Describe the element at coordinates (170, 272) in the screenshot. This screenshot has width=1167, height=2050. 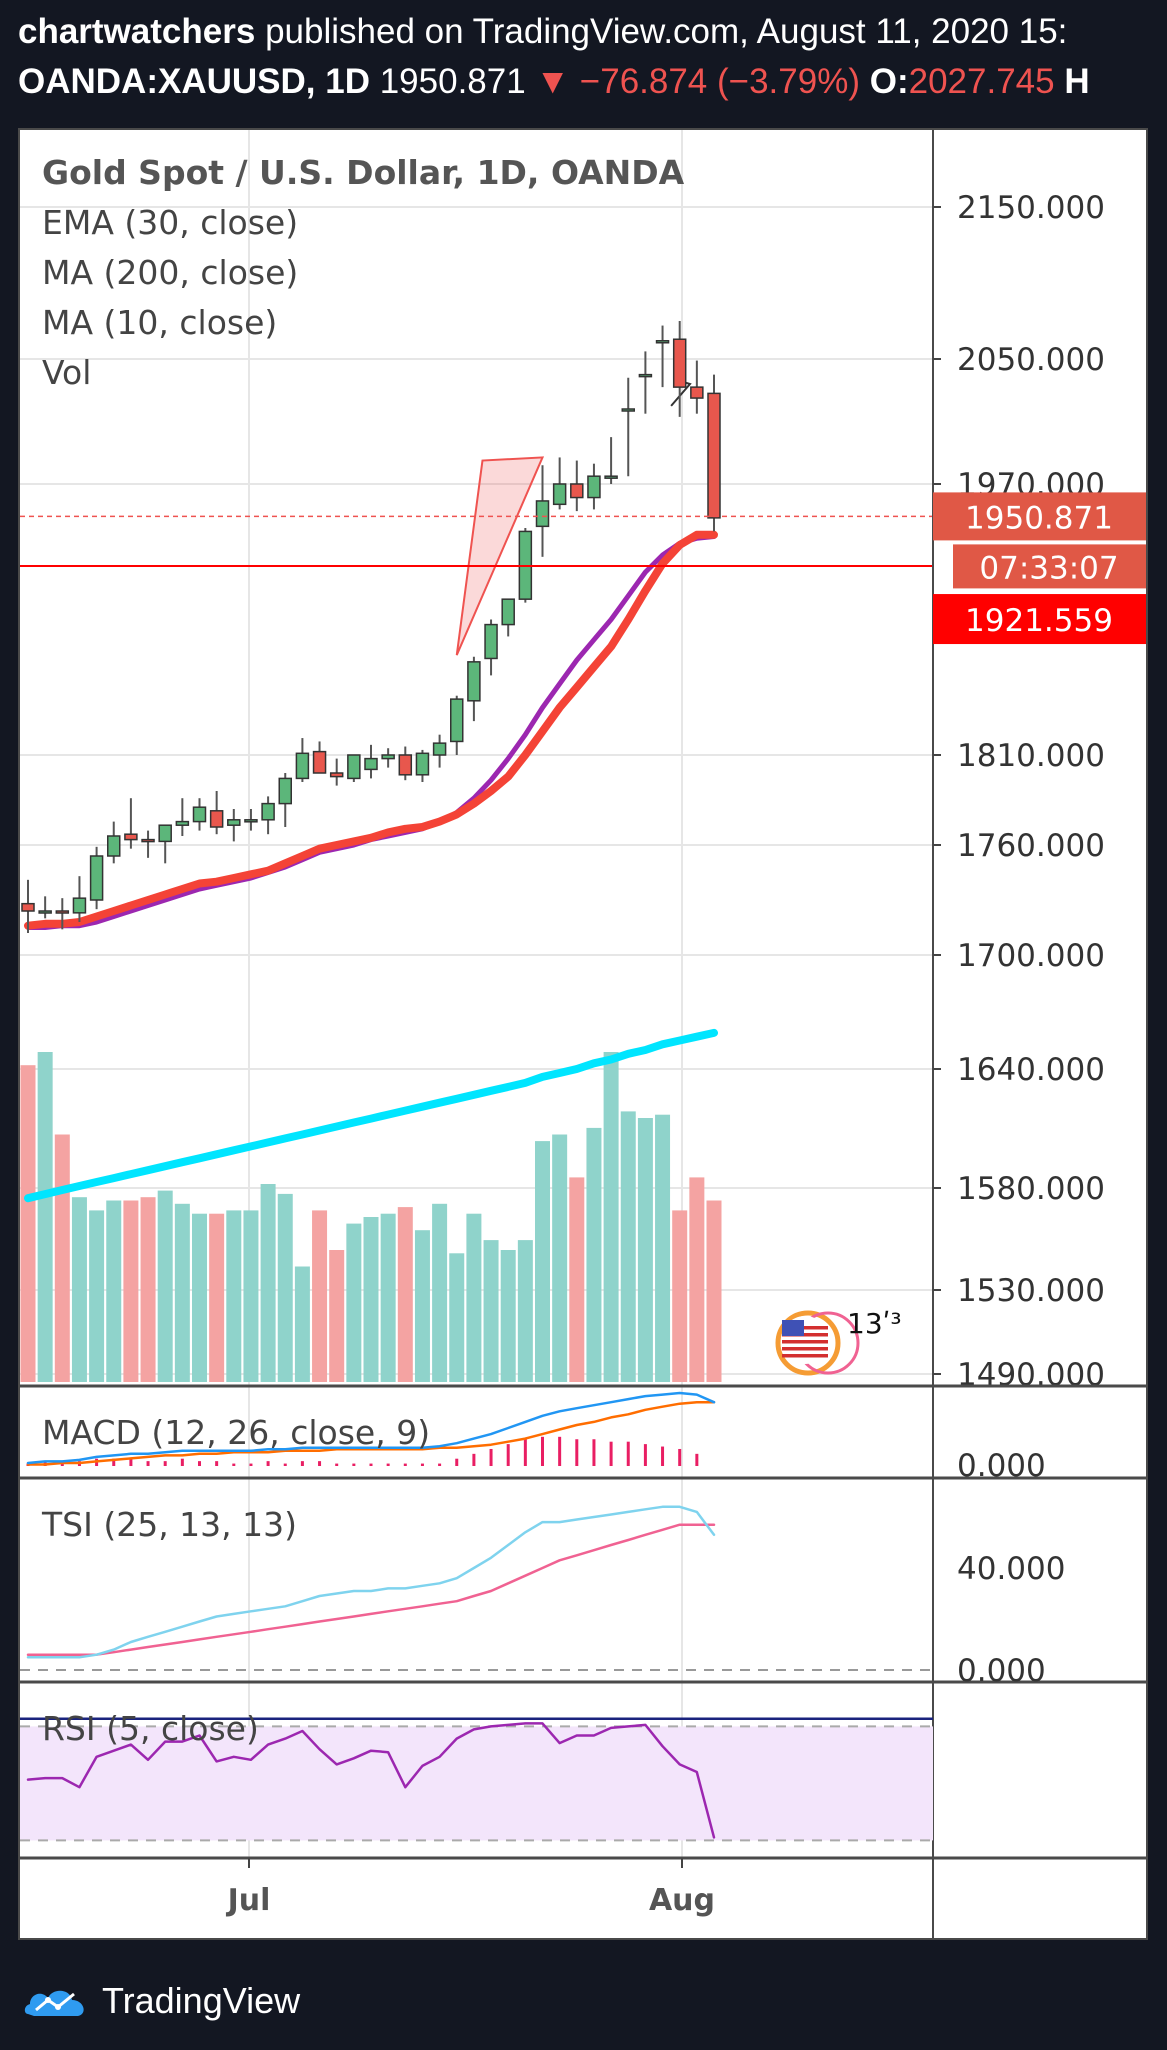
I see `legend-ma200: MA (200, close)` at that location.